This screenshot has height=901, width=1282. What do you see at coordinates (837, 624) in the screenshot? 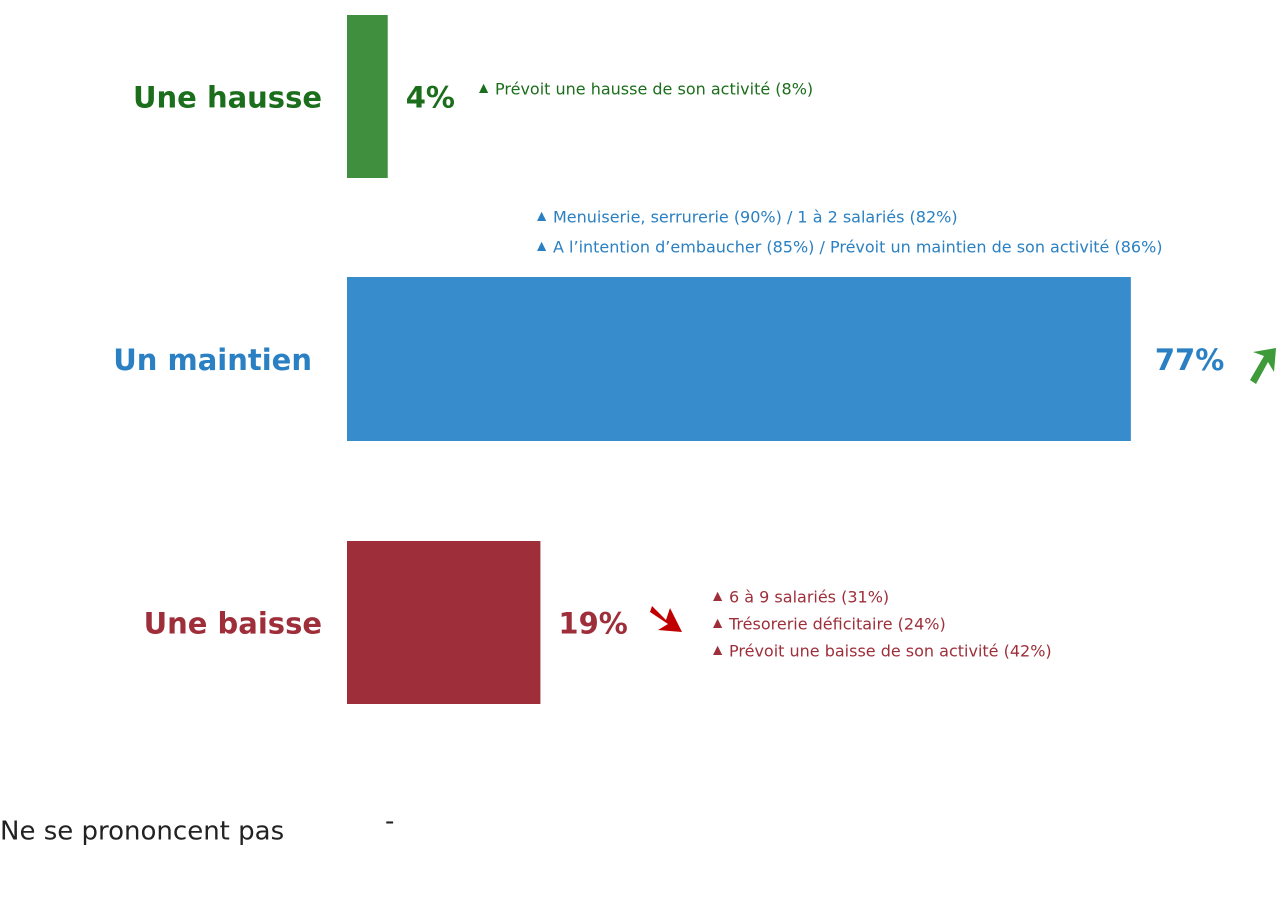
I see `annotation: Trésorerie déficitaire (24%)` at bounding box center [837, 624].